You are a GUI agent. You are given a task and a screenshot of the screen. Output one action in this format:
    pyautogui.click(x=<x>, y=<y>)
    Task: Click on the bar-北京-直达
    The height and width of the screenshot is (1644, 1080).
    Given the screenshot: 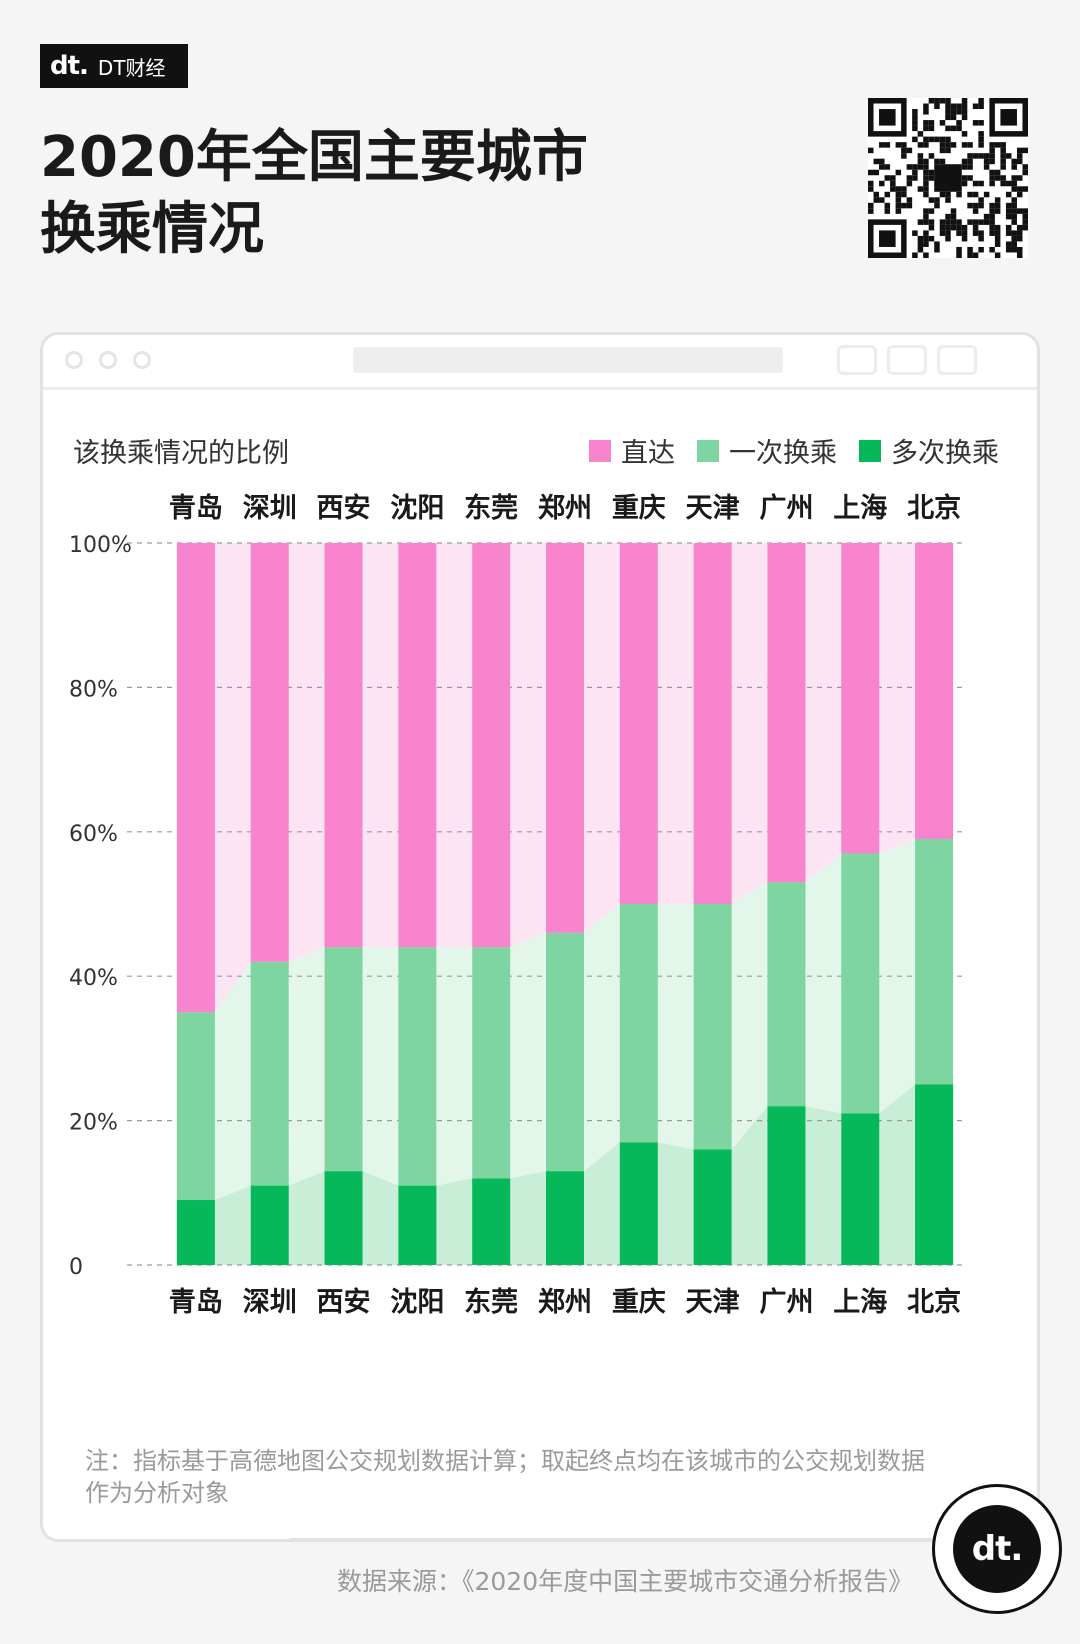 What is the action you would take?
    pyautogui.click(x=934, y=691)
    